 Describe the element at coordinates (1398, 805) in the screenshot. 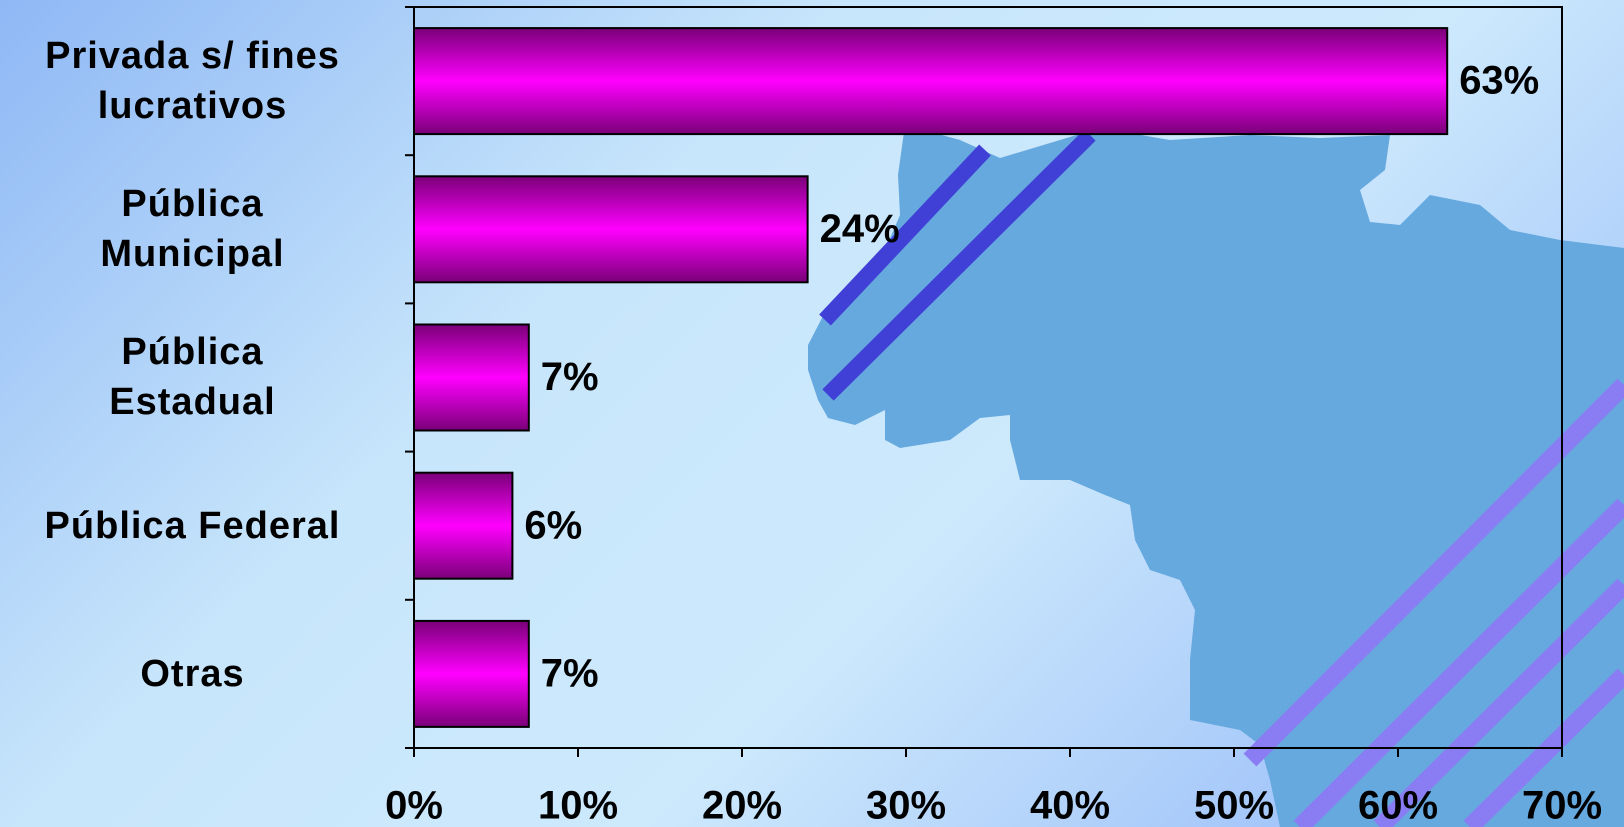

I see `x-tick-label: 60%` at that location.